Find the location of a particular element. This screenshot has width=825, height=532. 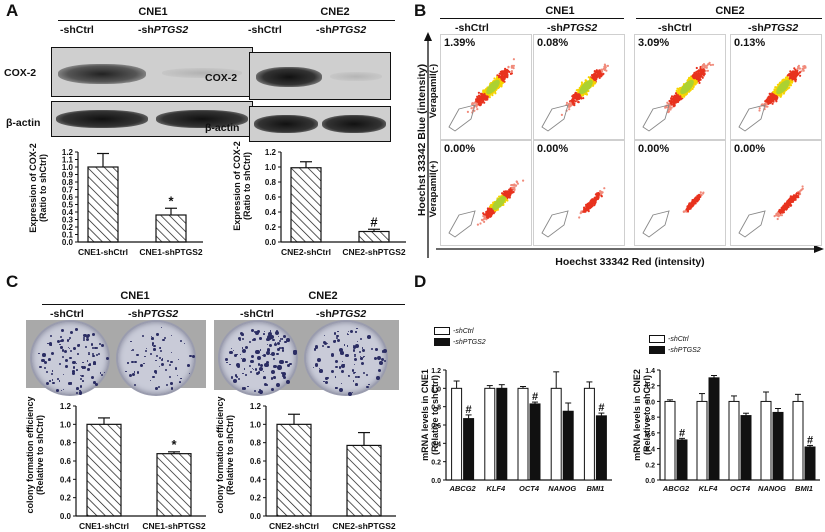

panel-a-cne2-col-shptgs2: -shPTGS2 is located at coordinates (341, 30).